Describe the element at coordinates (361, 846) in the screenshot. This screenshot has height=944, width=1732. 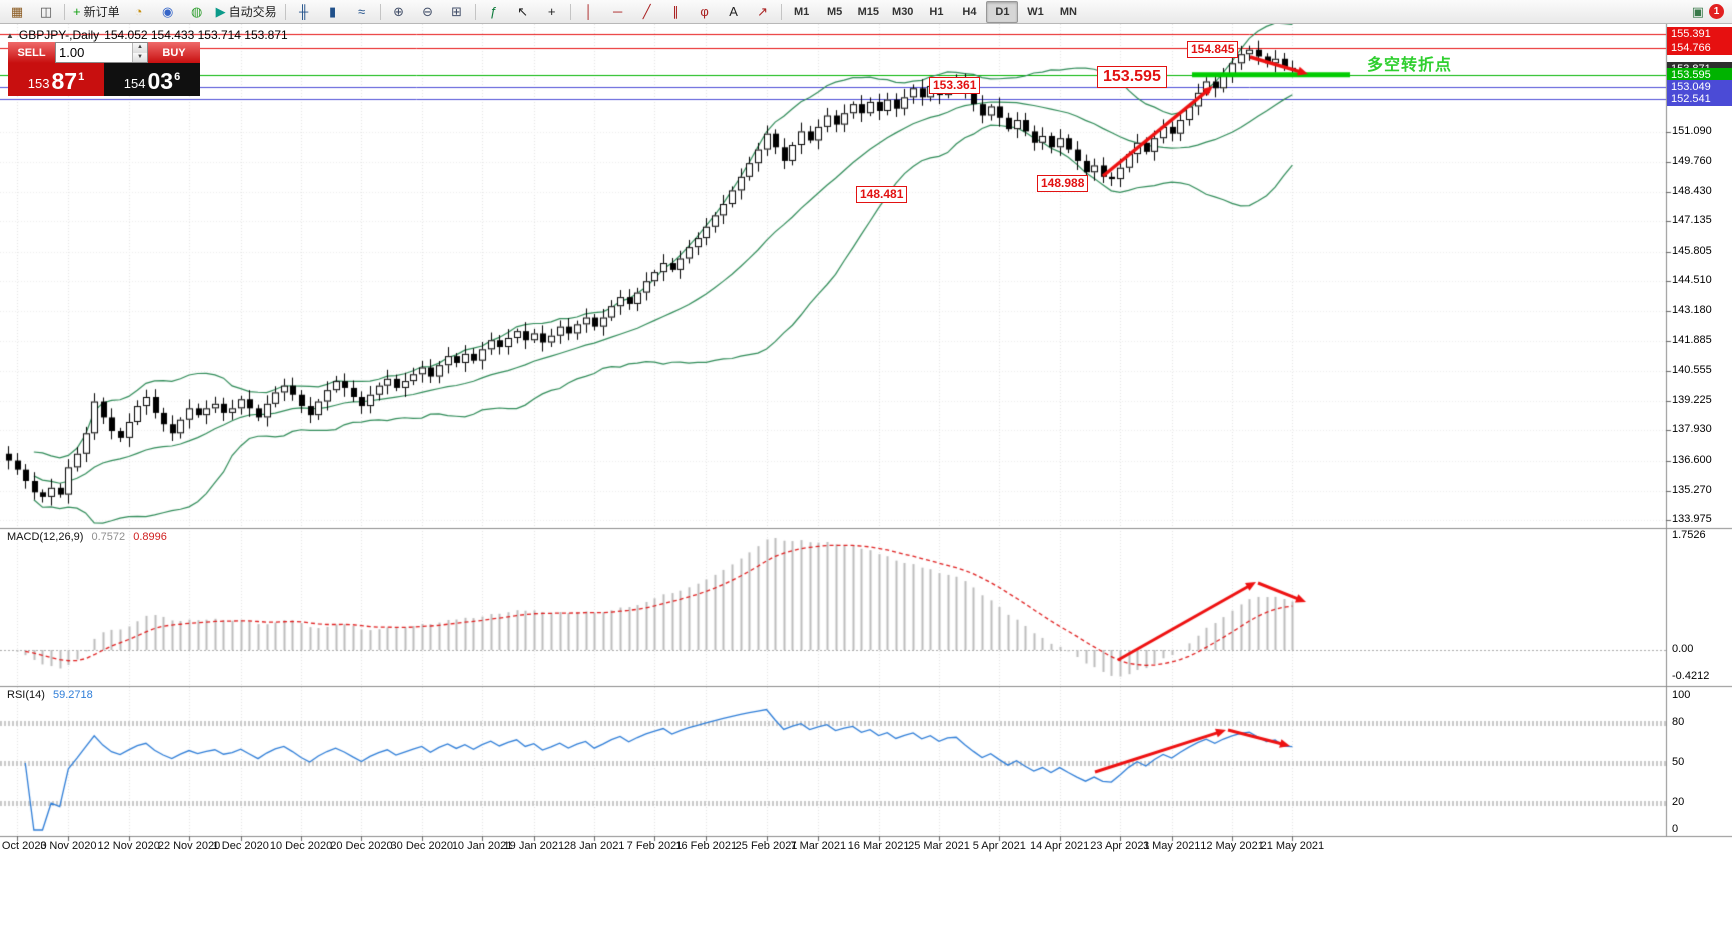
I see `date-axis-label: 20 Dec 2020` at that location.